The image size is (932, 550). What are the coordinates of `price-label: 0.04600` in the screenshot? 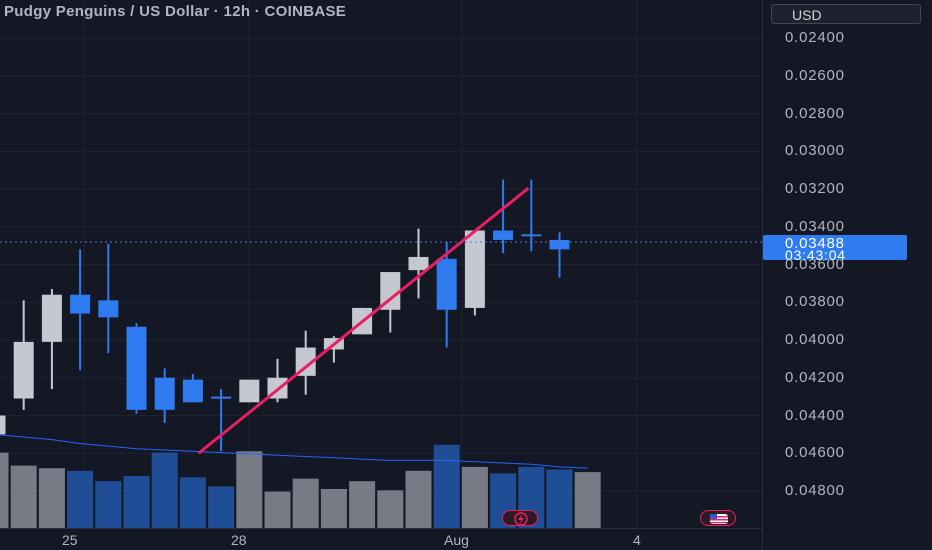 It's located at (815, 453).